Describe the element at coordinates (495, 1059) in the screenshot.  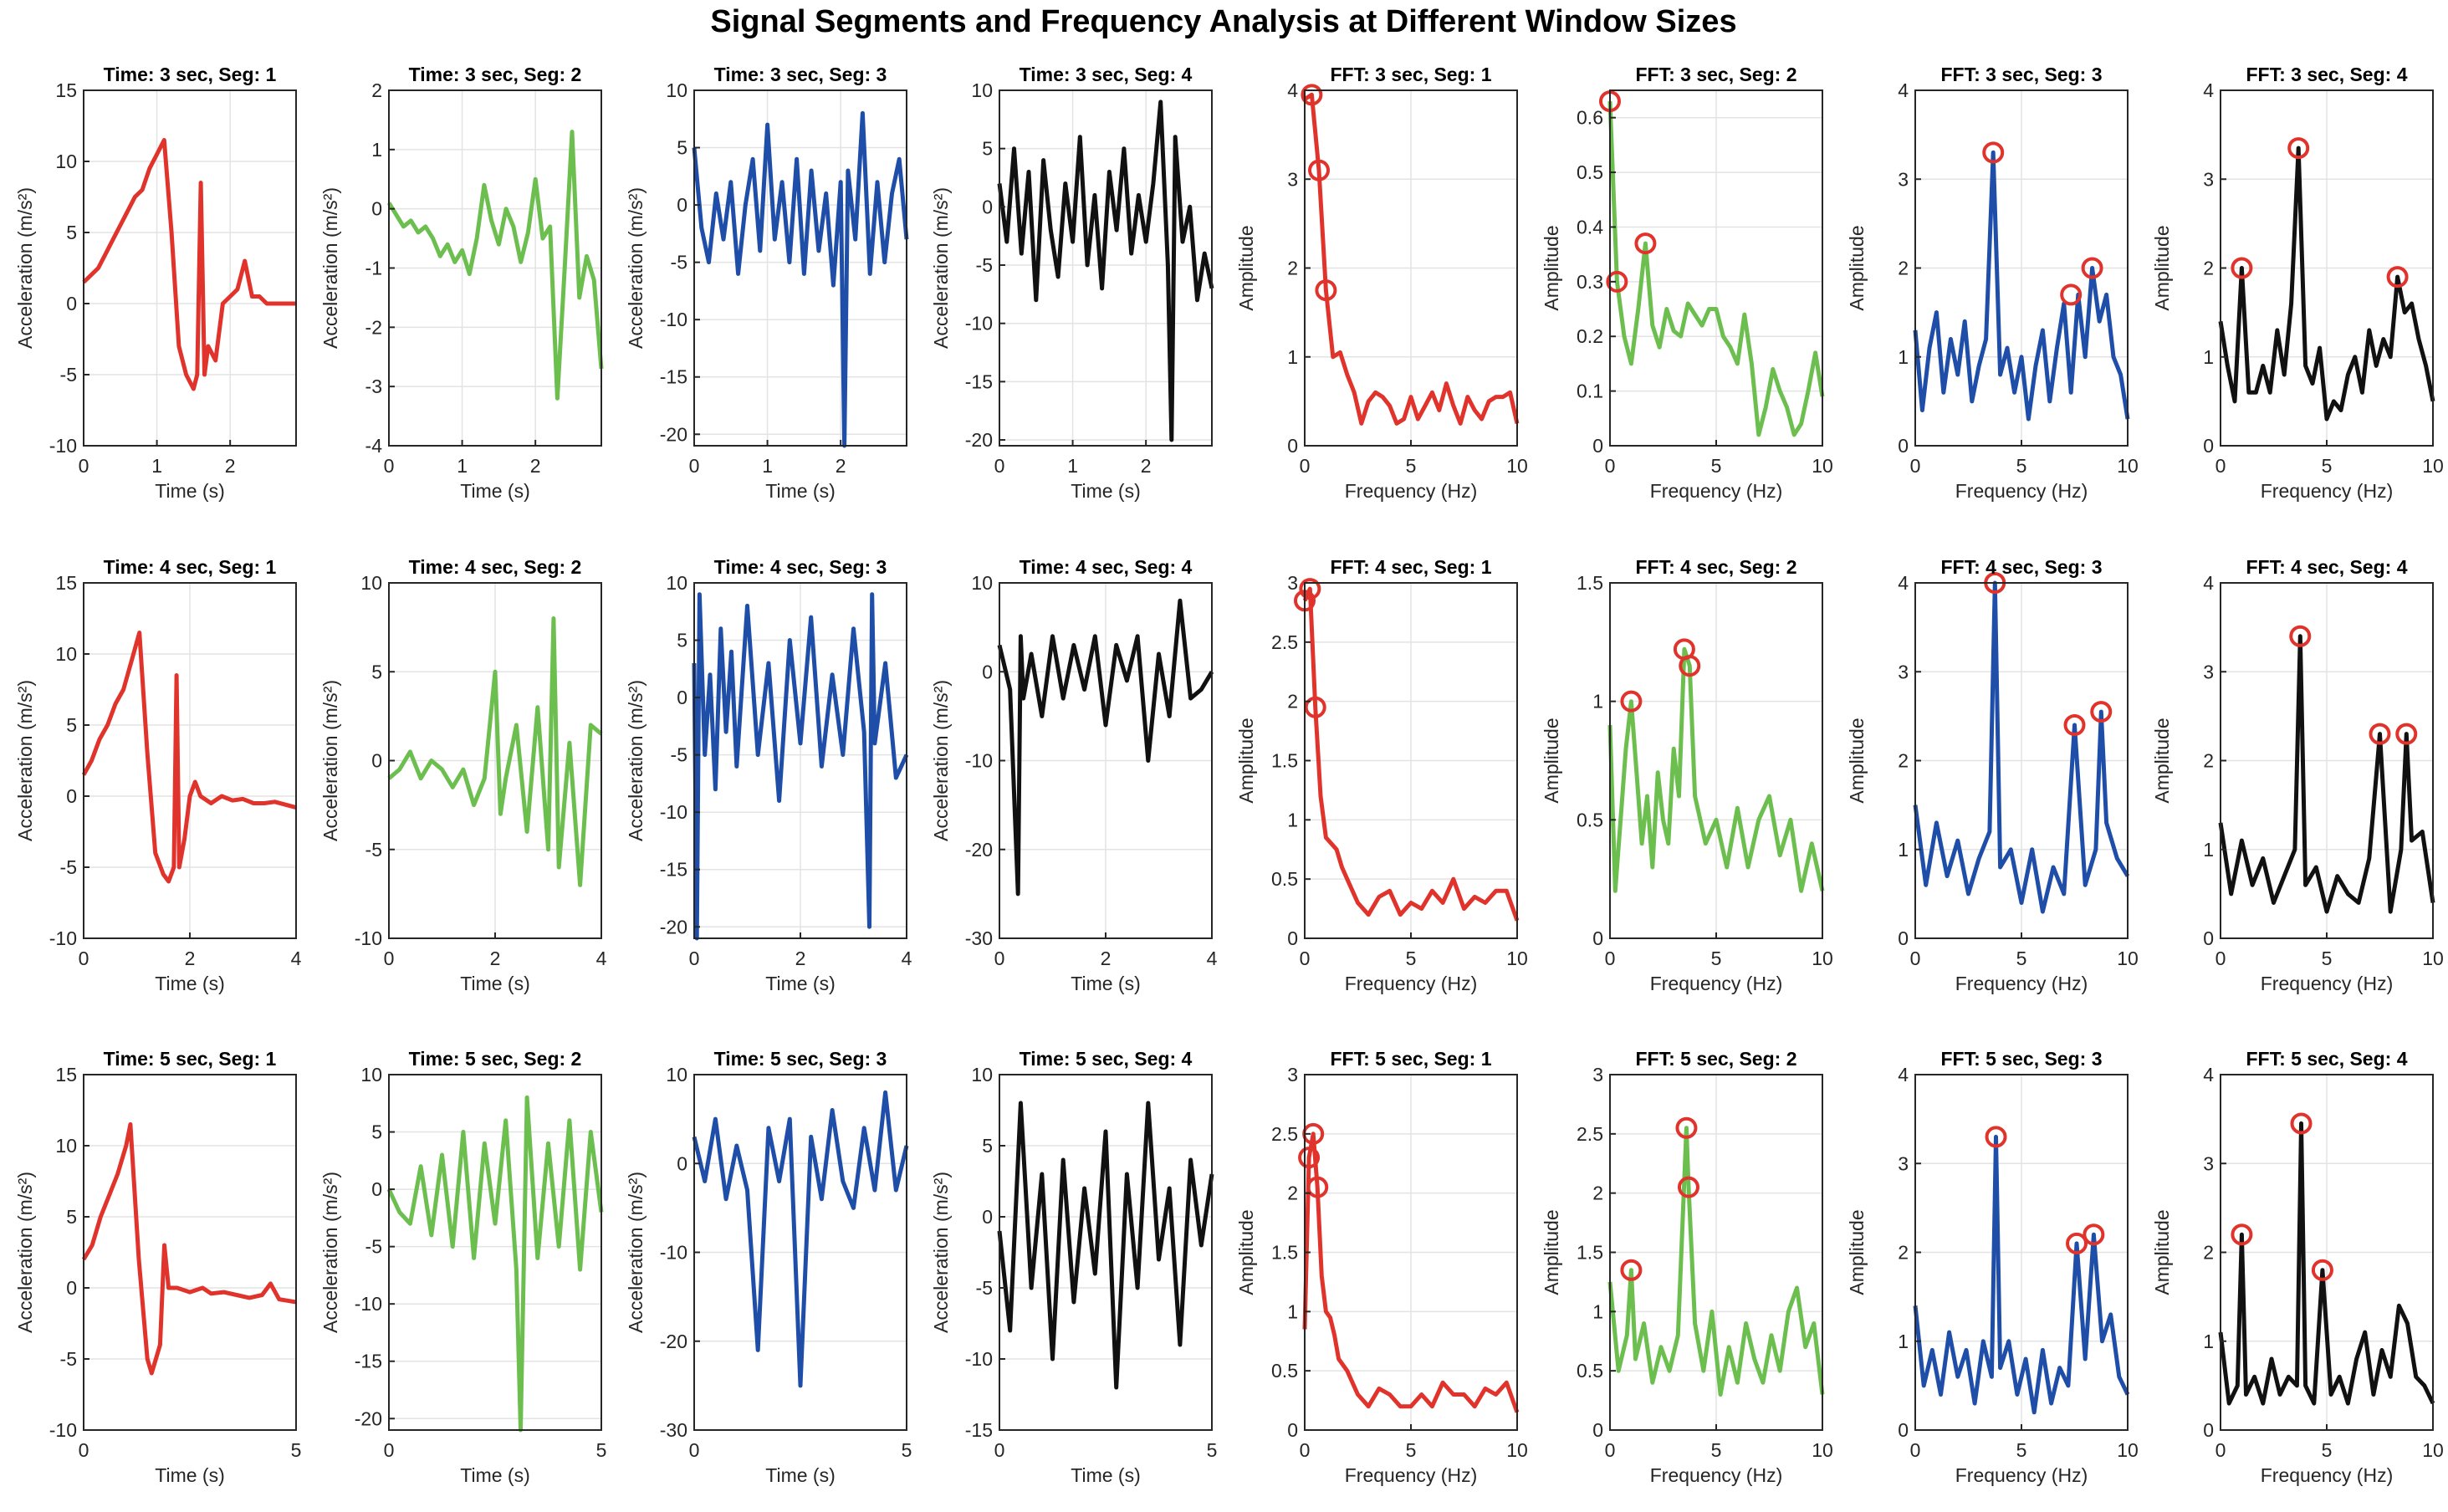
I see `subplot-title: Time: 5 sec, Seg: 2` at that location.